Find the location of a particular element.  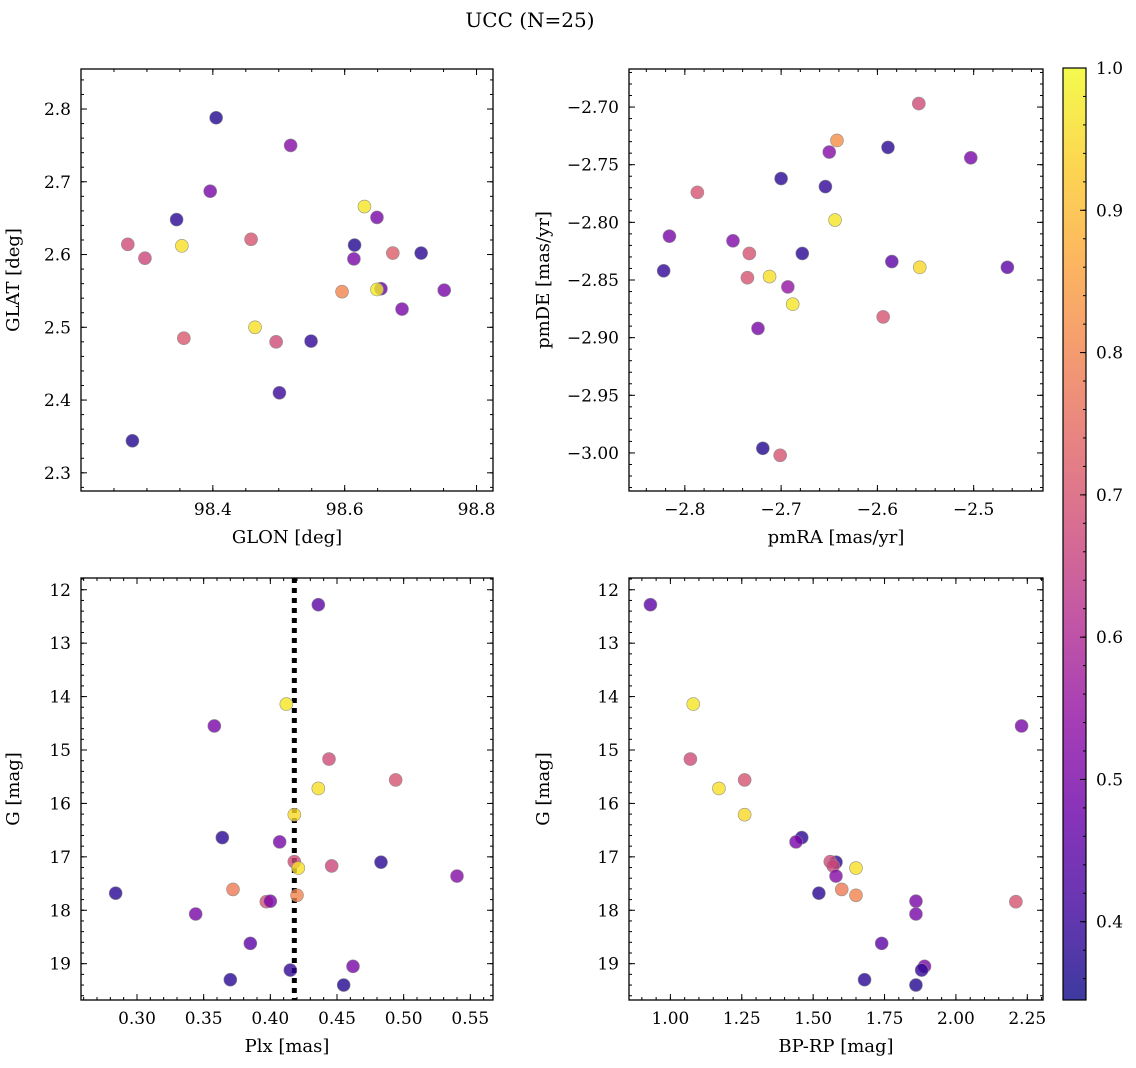

y-tick-label: 18 is located at coordinates (60, 911).